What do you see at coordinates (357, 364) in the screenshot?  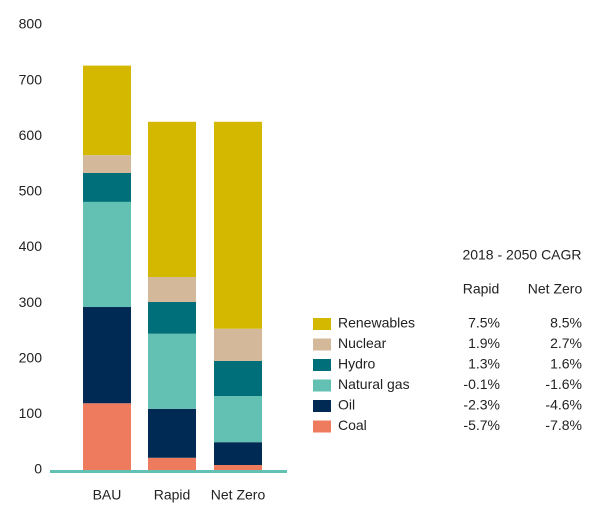 I see `legend-label: Hydro` at bounding box center [357, 364].